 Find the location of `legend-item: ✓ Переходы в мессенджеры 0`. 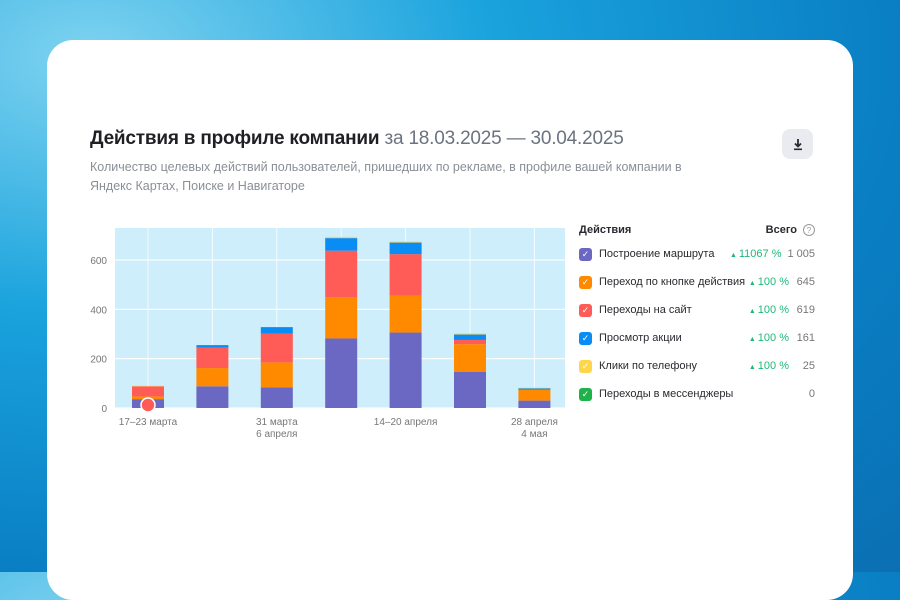

legend-item: ✓ Переходы в мессенджеры 0 is located at coordinates (697, 394).